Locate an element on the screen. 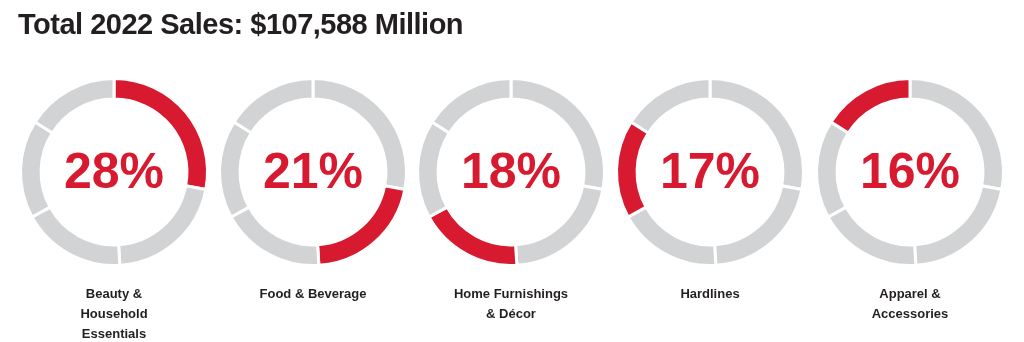  text: Beauty & Household Essentials is located at coordinates (114, 313).